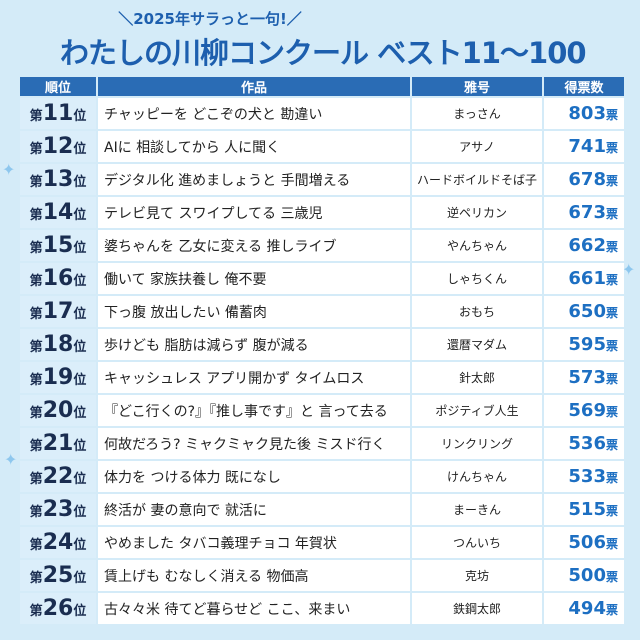 The height and width of the screenshot is (640, 640). I want to click on pen-name: ポジティブ人生, so click(477, 410).